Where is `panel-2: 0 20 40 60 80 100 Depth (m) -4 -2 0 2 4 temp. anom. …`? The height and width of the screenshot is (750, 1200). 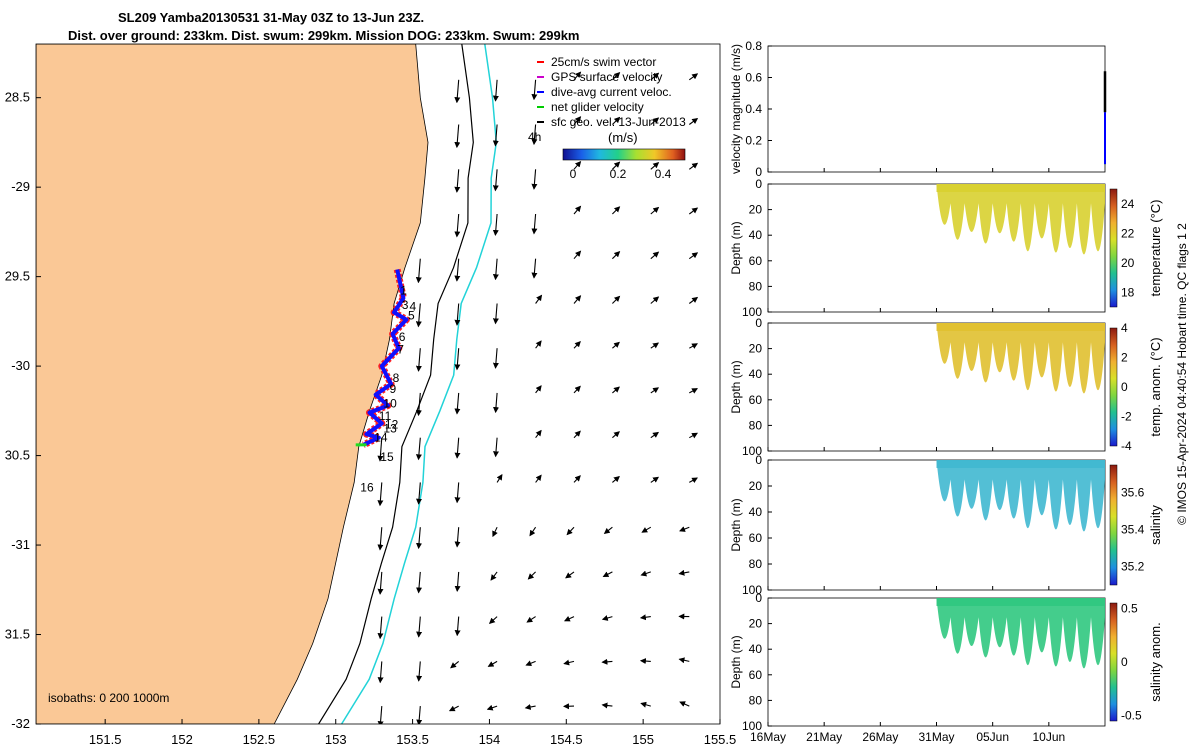 panel-2: 0 20 40 60 80 100 Depth (m) -4 -2 0 2 4 temp. anom. … is located at coordinates (946, 387).